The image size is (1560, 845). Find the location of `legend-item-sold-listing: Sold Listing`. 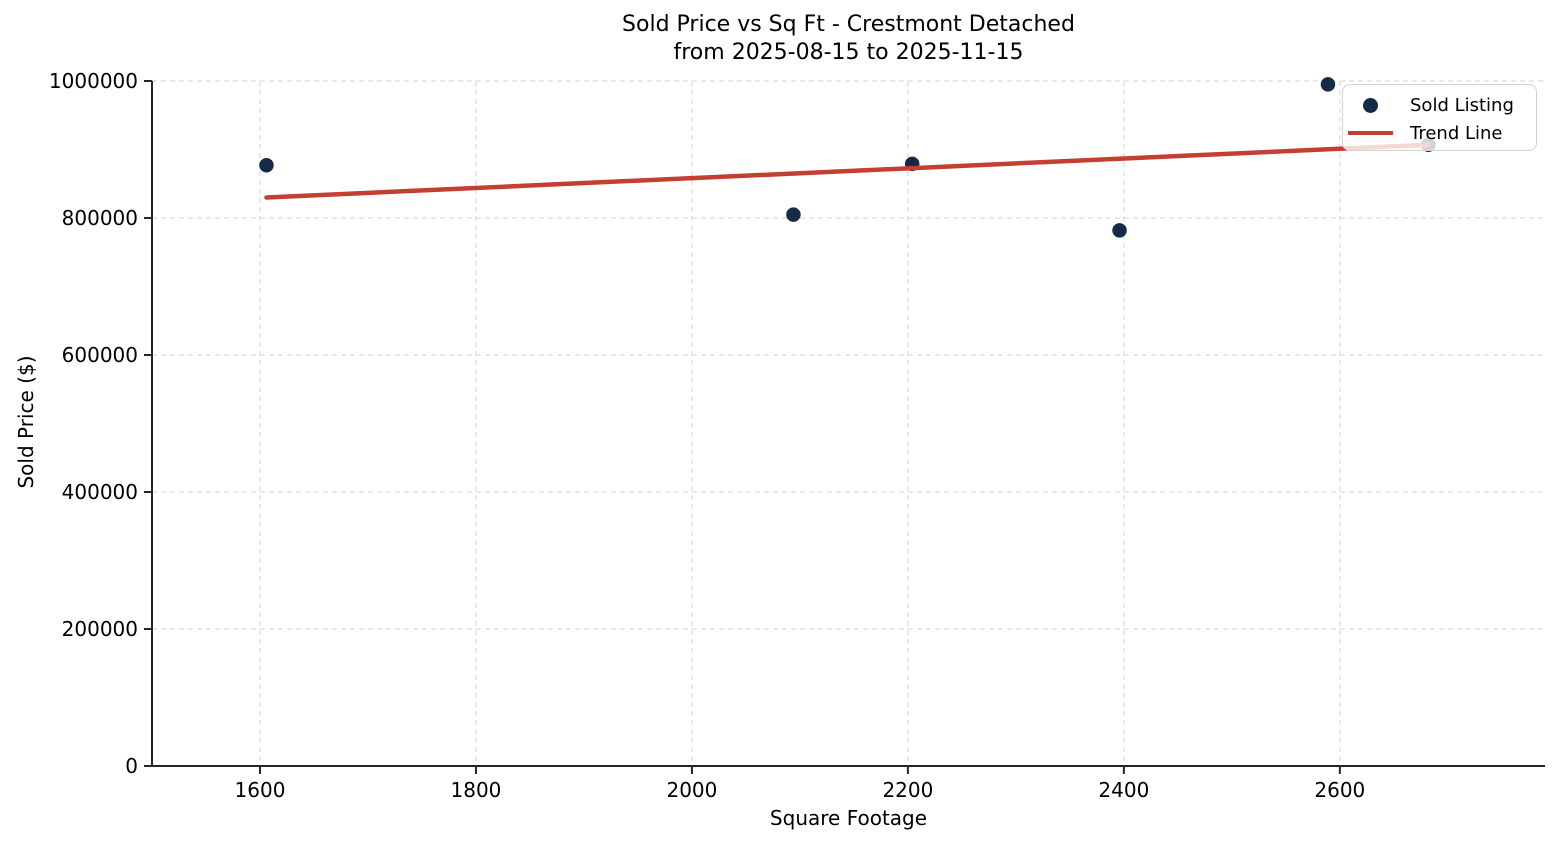

legend-item-sold-listing: Sold Listing is located at coordinates (1439, 105).